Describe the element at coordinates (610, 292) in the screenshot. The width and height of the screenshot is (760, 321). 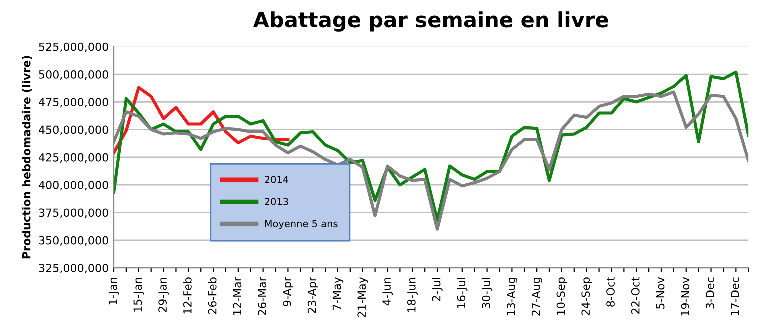
I see `x-tick-label: 8-Oct` at that location.